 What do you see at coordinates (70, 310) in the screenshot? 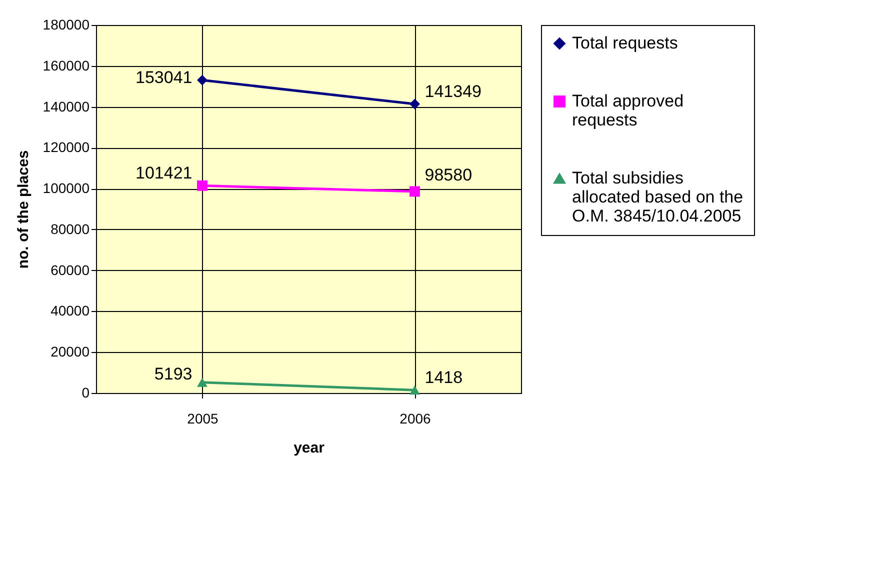
I see `y-tick-label: 40000` at bounding box center [70, 310].